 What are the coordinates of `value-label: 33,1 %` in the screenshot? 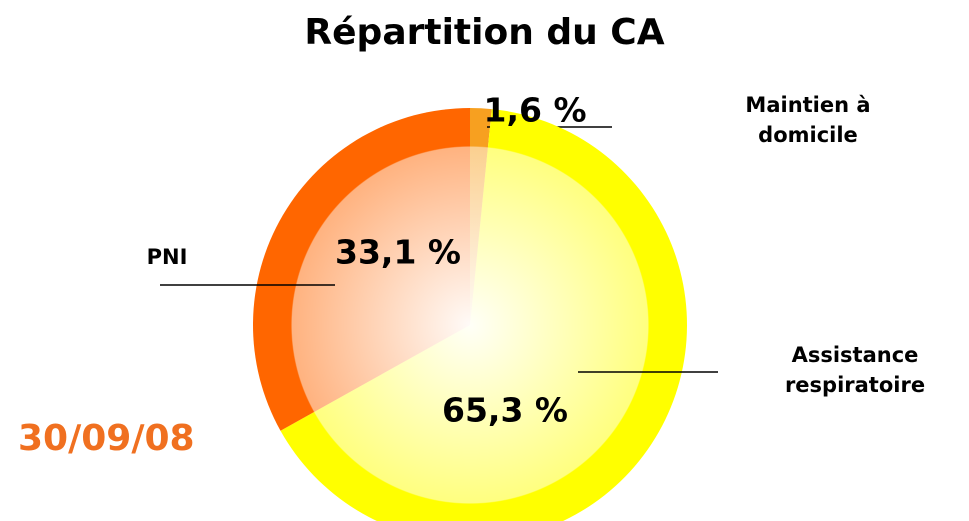 It's located at (398, 252).